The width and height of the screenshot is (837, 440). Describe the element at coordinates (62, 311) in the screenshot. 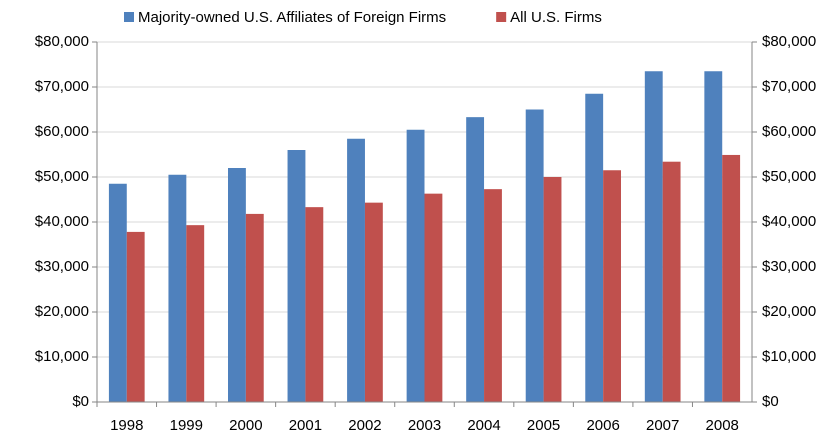

I see `y-tick-label: $20,000` at that location.